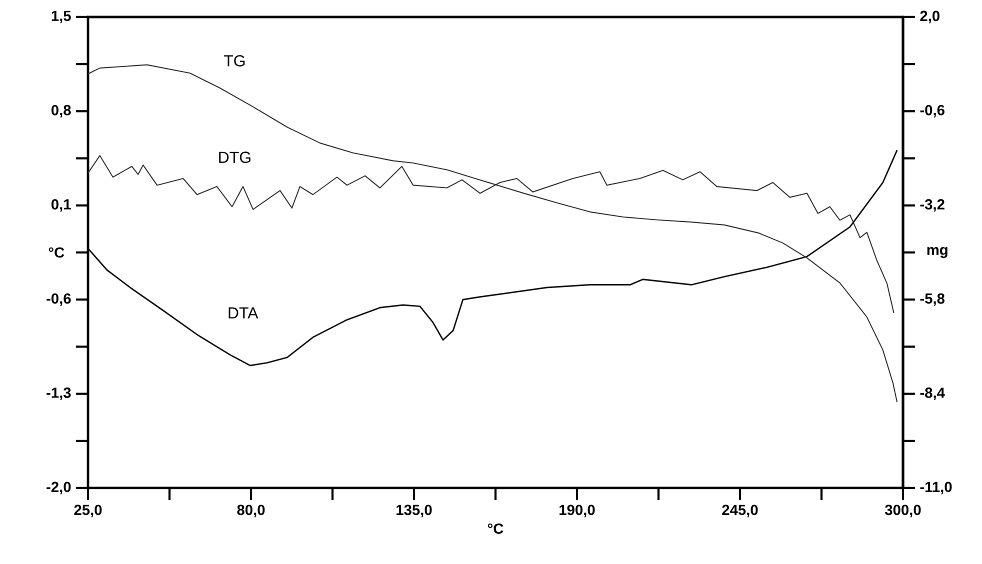  I want to click on y-tick-label: 0,8, so click(61, 111).